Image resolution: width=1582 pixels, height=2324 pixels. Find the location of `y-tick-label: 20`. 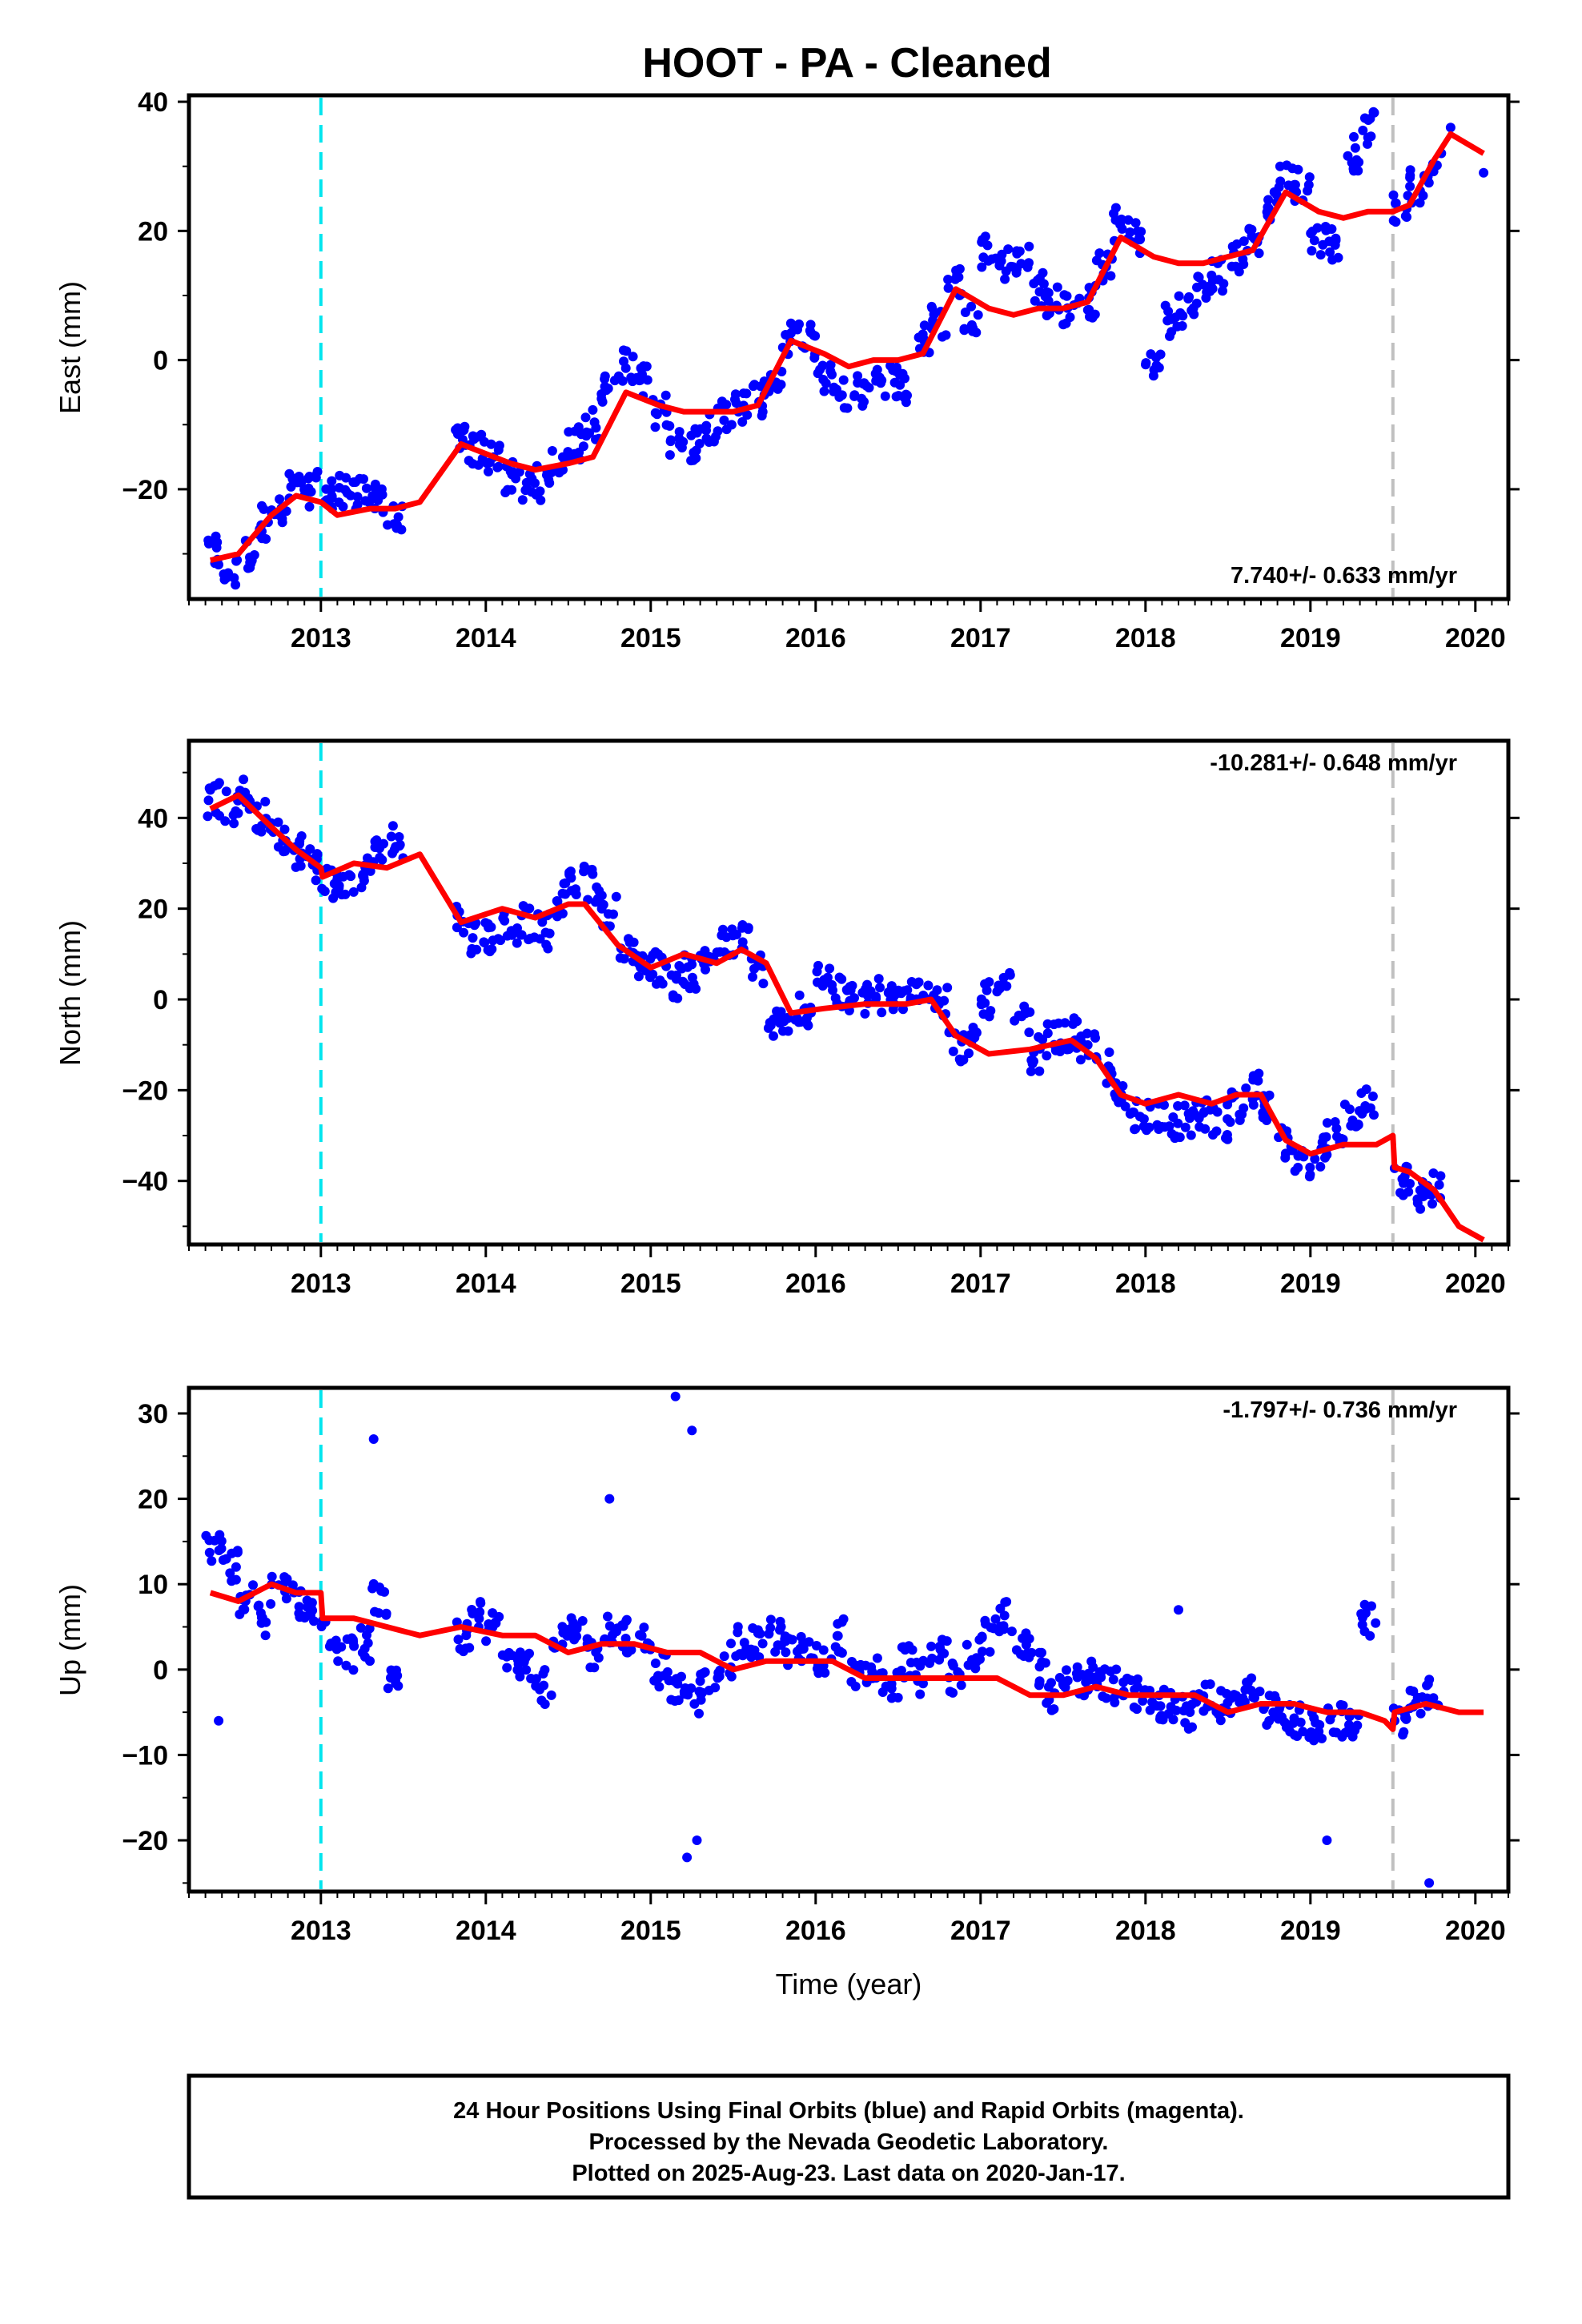

y-tick-label: 20 is located at coordinates (153, 232).